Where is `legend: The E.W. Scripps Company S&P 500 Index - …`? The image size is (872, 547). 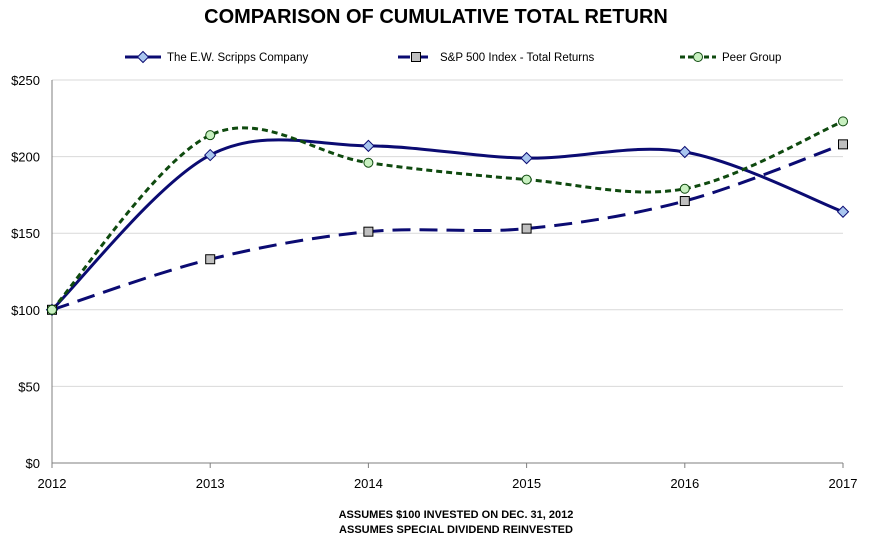
legend: The E.W. Scripps Company S&P 500 Index - … is located at coordinates (453, 57).